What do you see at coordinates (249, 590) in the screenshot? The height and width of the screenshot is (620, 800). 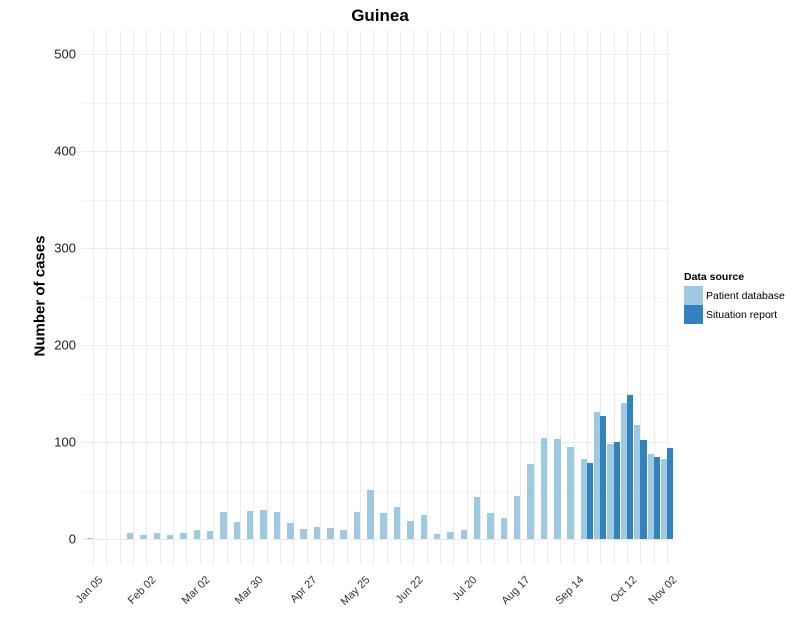 I see `x-tick-label: Mar 30` at bounding box center [249, 590].